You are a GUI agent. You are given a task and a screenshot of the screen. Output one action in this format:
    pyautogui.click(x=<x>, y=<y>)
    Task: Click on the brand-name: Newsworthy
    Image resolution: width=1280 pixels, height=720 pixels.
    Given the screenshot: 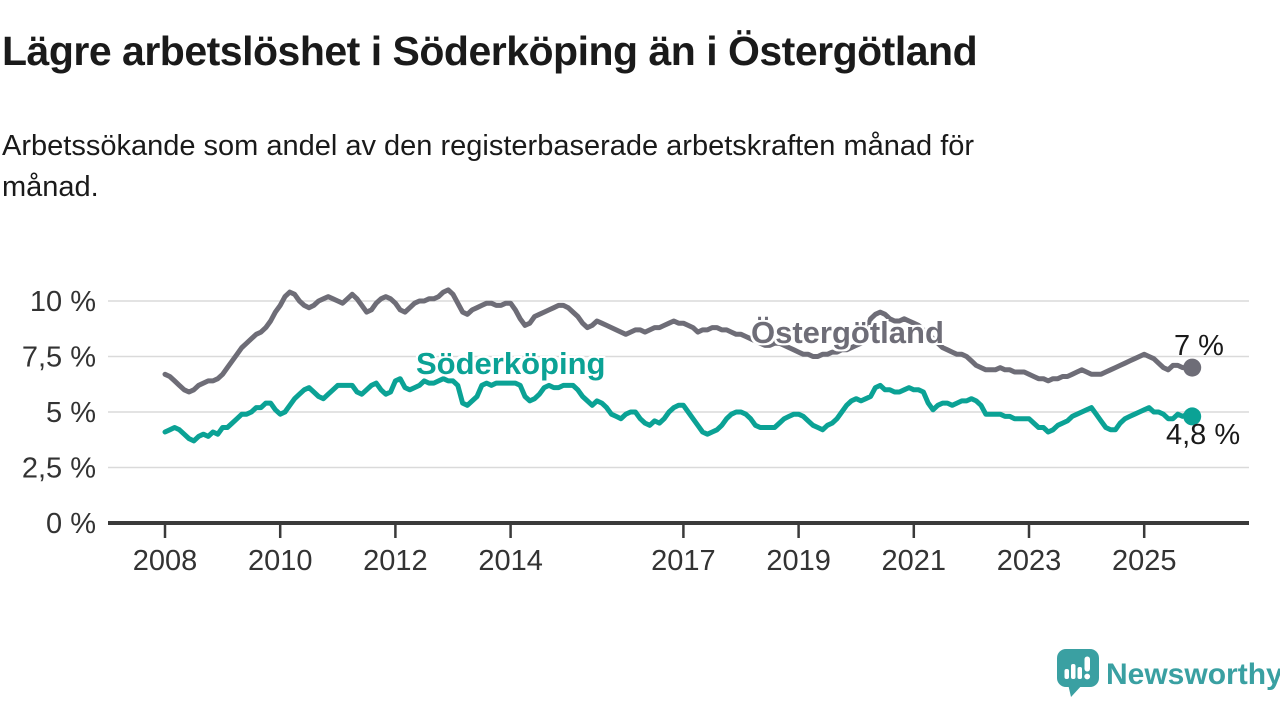 What is the action you would take?
    pyautogui.click(x=1193, y=674)
    